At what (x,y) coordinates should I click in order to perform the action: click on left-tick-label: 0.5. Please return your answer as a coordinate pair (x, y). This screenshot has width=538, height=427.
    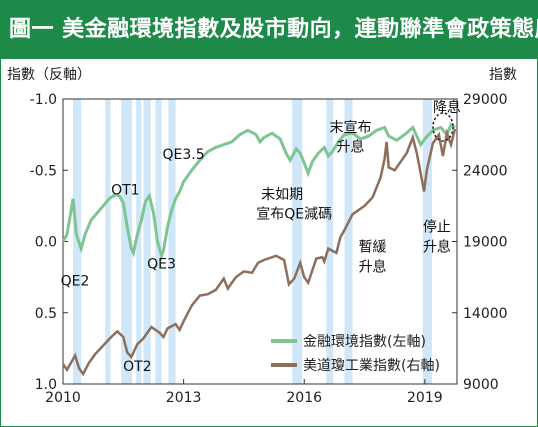
    Looking at the image, I should click on (46, 314).